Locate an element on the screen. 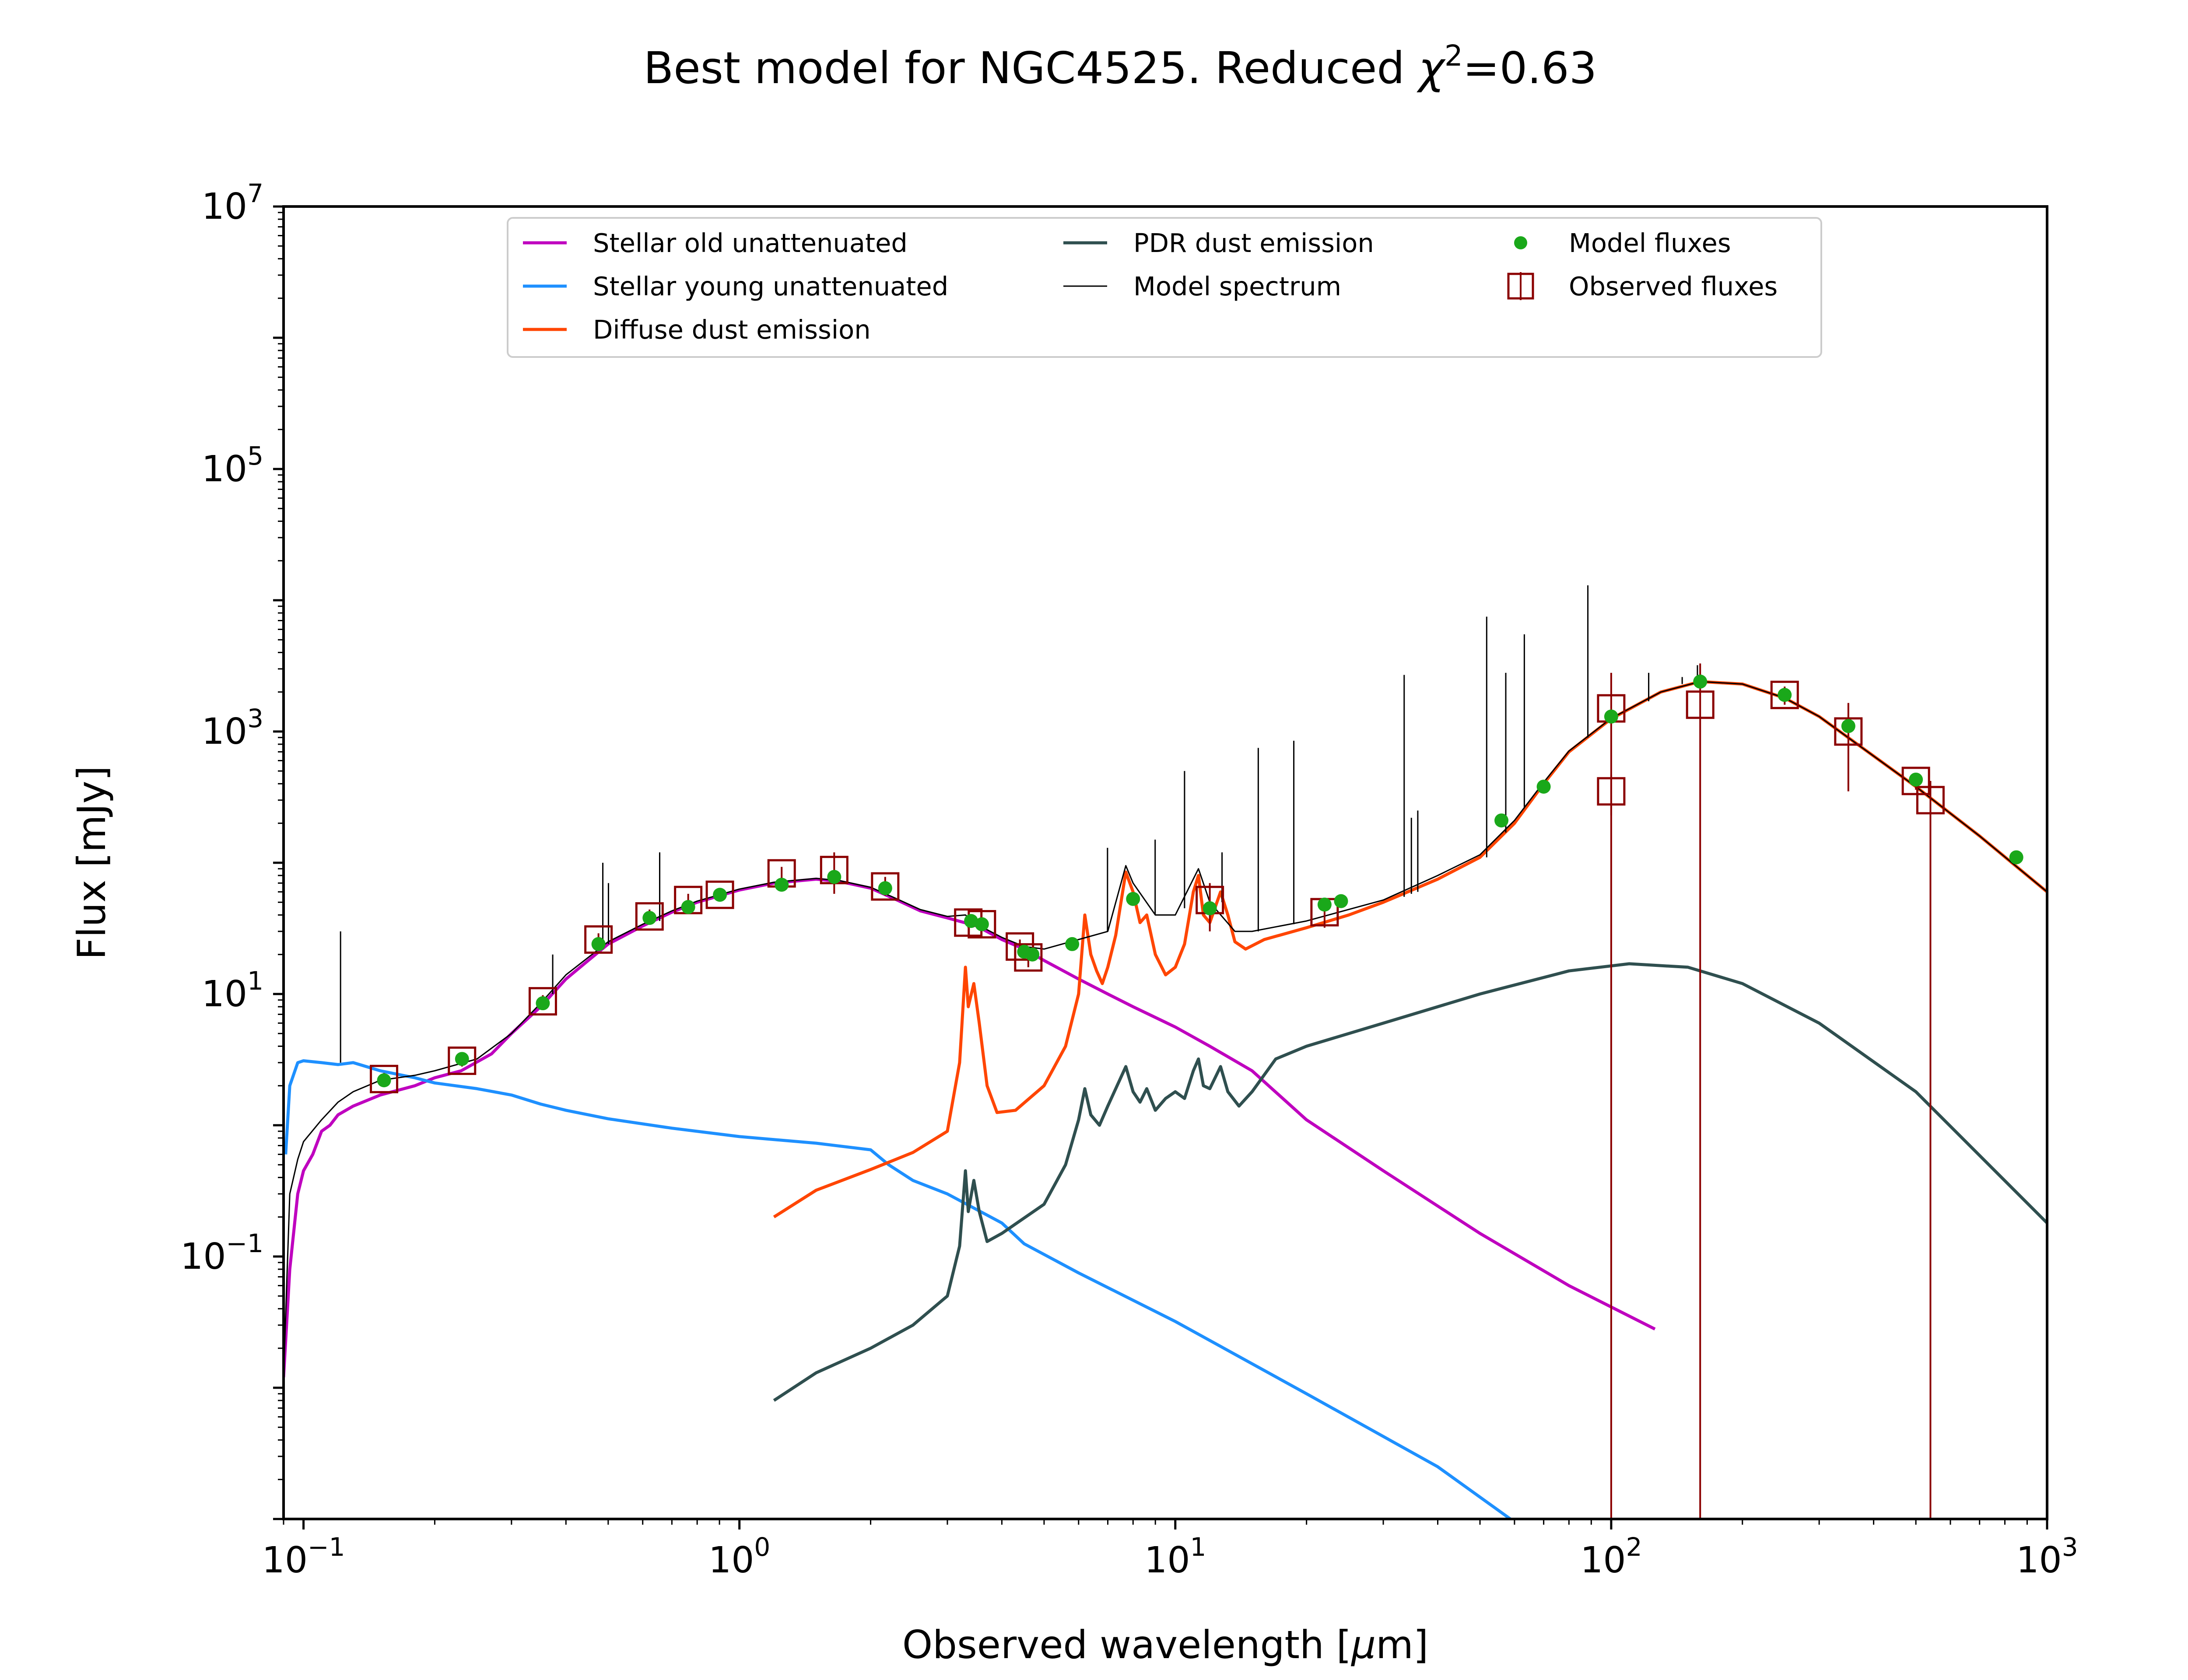 The height and width of the screenshot is (1680, 2188). legend-box is located at coordinates (1165, 287).